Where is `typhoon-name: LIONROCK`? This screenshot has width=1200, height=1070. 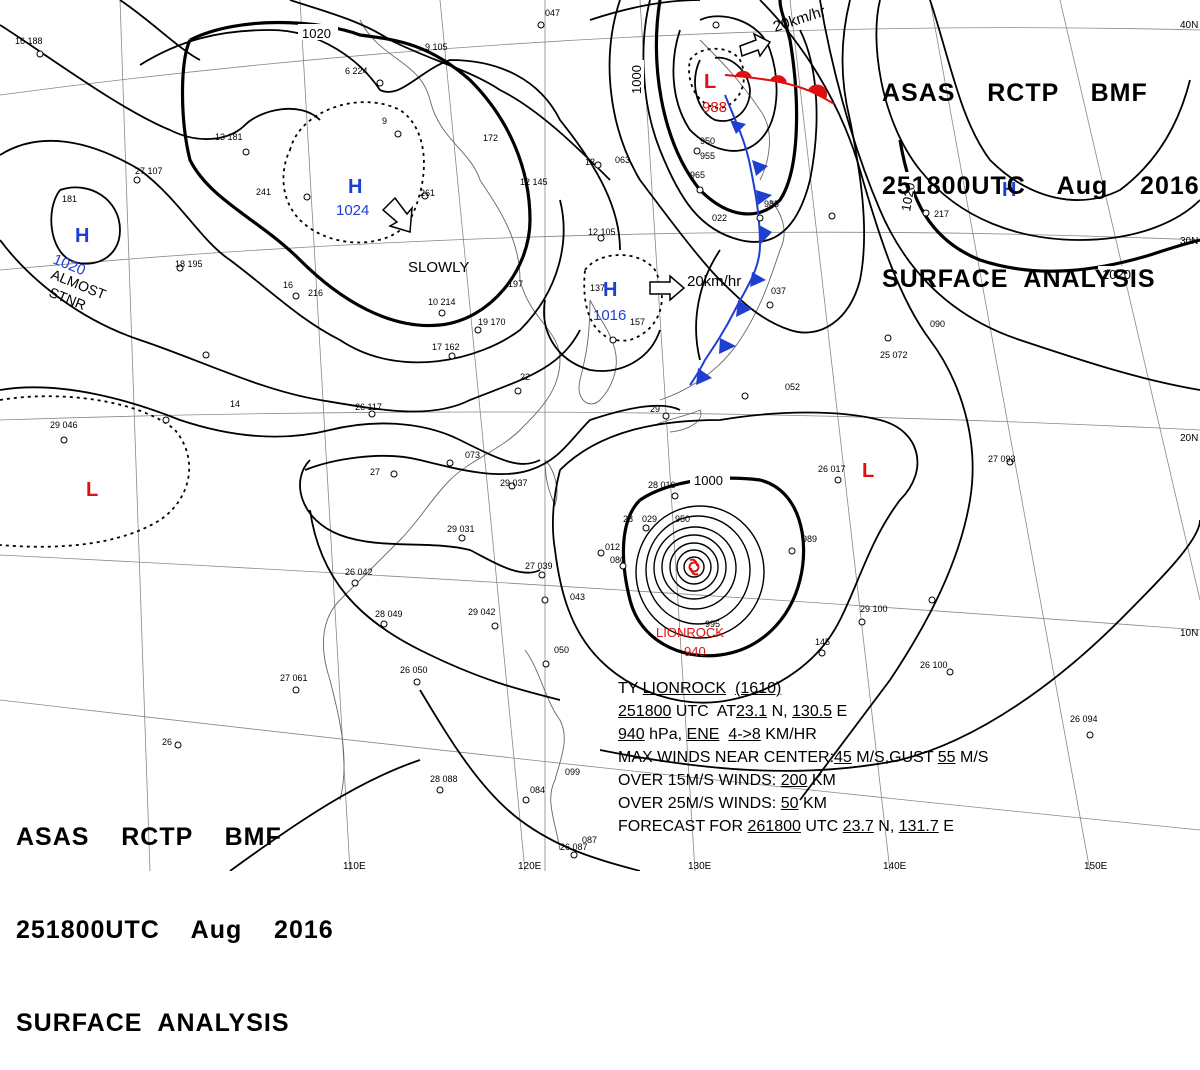
typhoon-name: LIONROCK is located at coordinates (690, 632).